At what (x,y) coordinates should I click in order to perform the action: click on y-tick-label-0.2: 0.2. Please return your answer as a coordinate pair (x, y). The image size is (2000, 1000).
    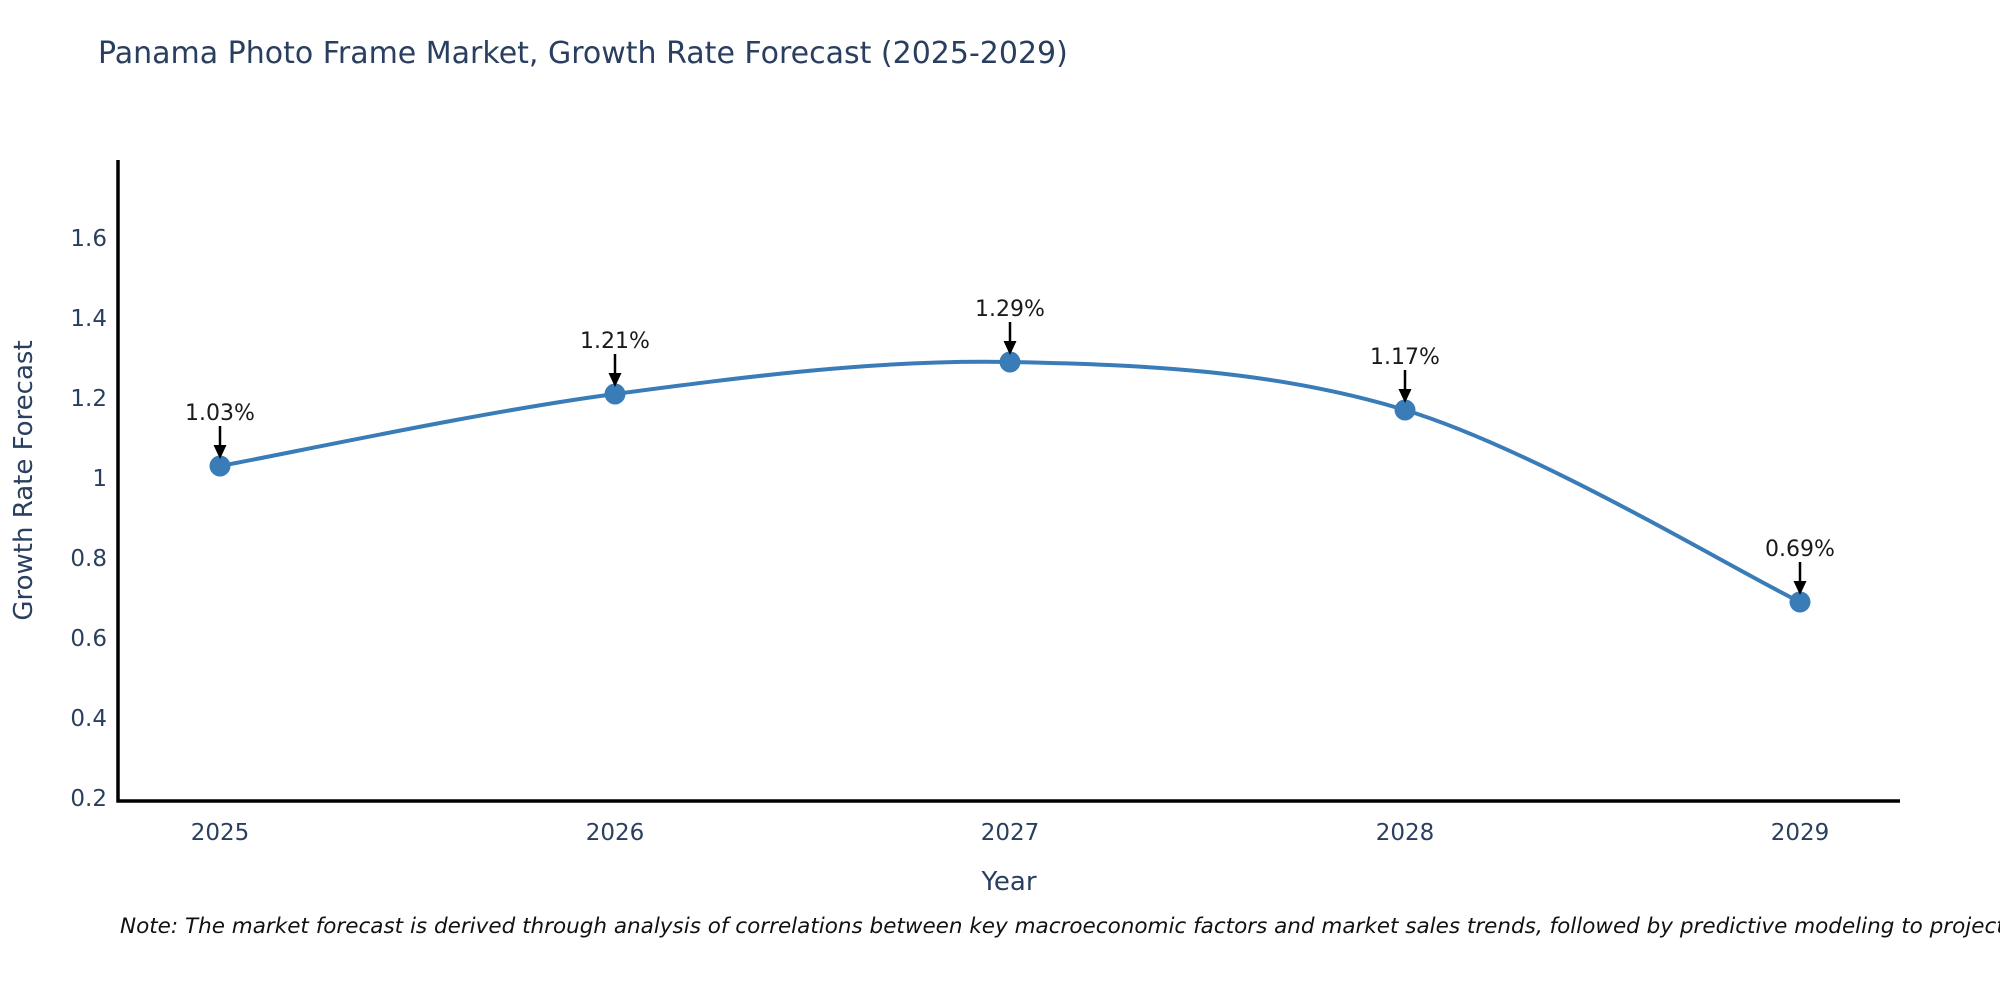
    Looking at the image, I should click on (88, 799).